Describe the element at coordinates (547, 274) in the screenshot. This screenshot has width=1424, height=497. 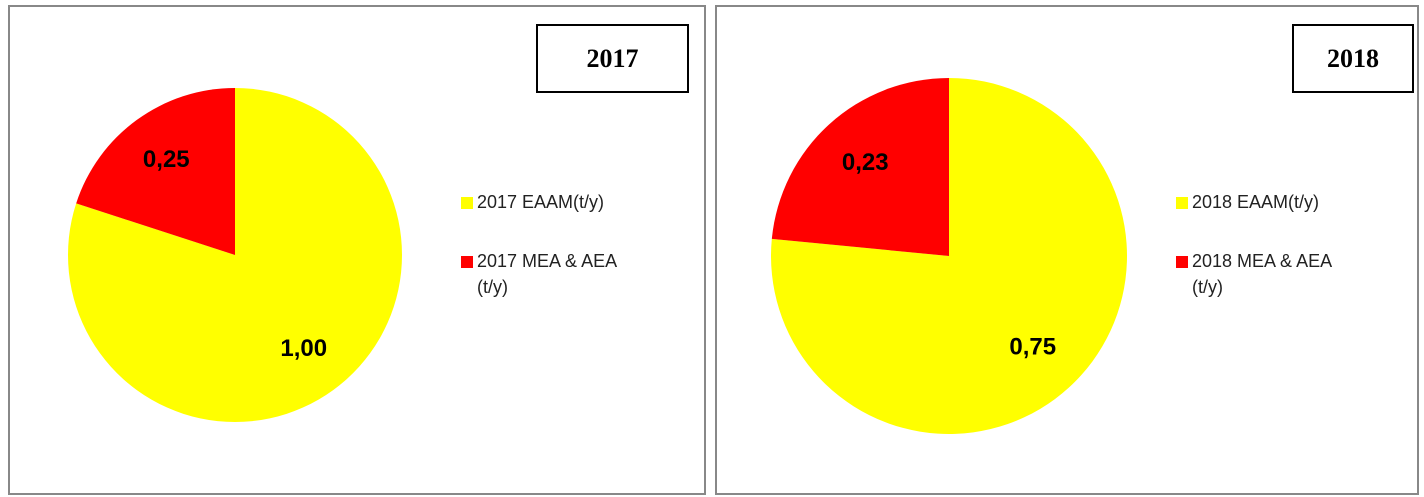
I see `legend-text: 2017 MEA & AEA (t/y)` at that location.